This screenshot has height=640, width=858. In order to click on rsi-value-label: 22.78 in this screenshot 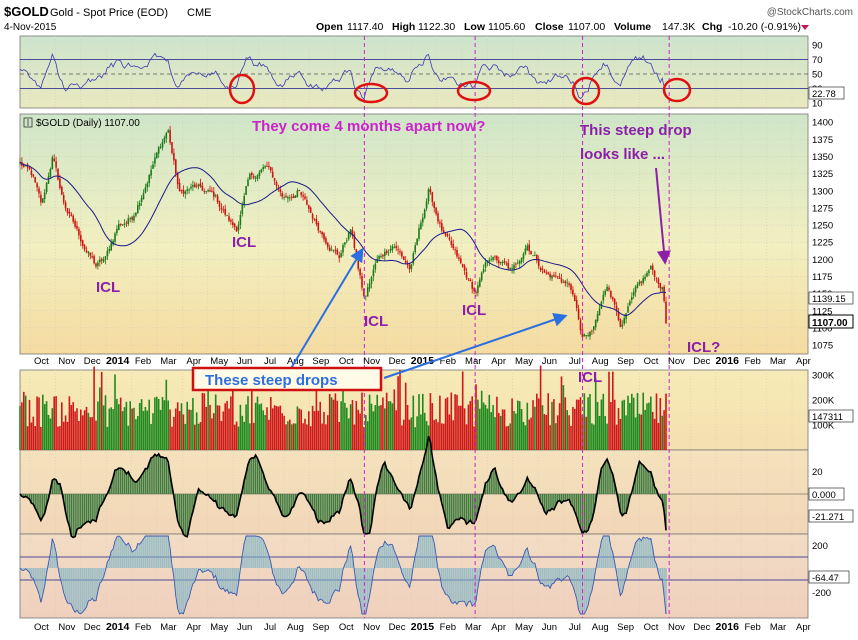, I will do `click(824, 94)`.